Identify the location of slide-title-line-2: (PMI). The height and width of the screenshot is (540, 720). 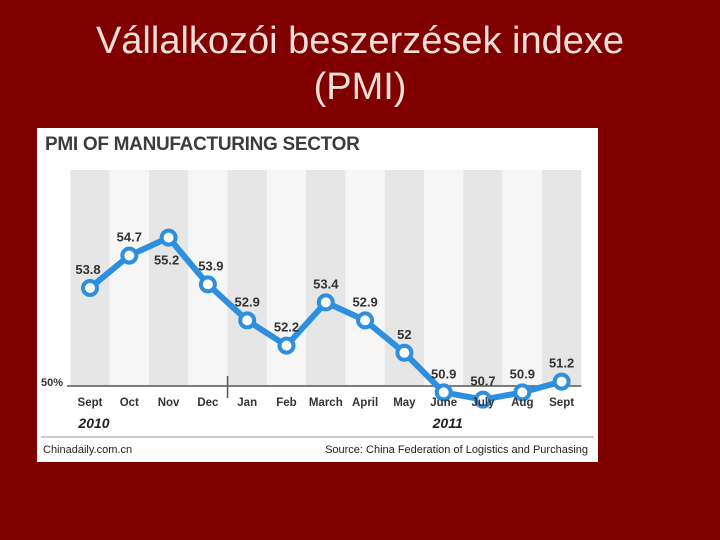
(360, 87).